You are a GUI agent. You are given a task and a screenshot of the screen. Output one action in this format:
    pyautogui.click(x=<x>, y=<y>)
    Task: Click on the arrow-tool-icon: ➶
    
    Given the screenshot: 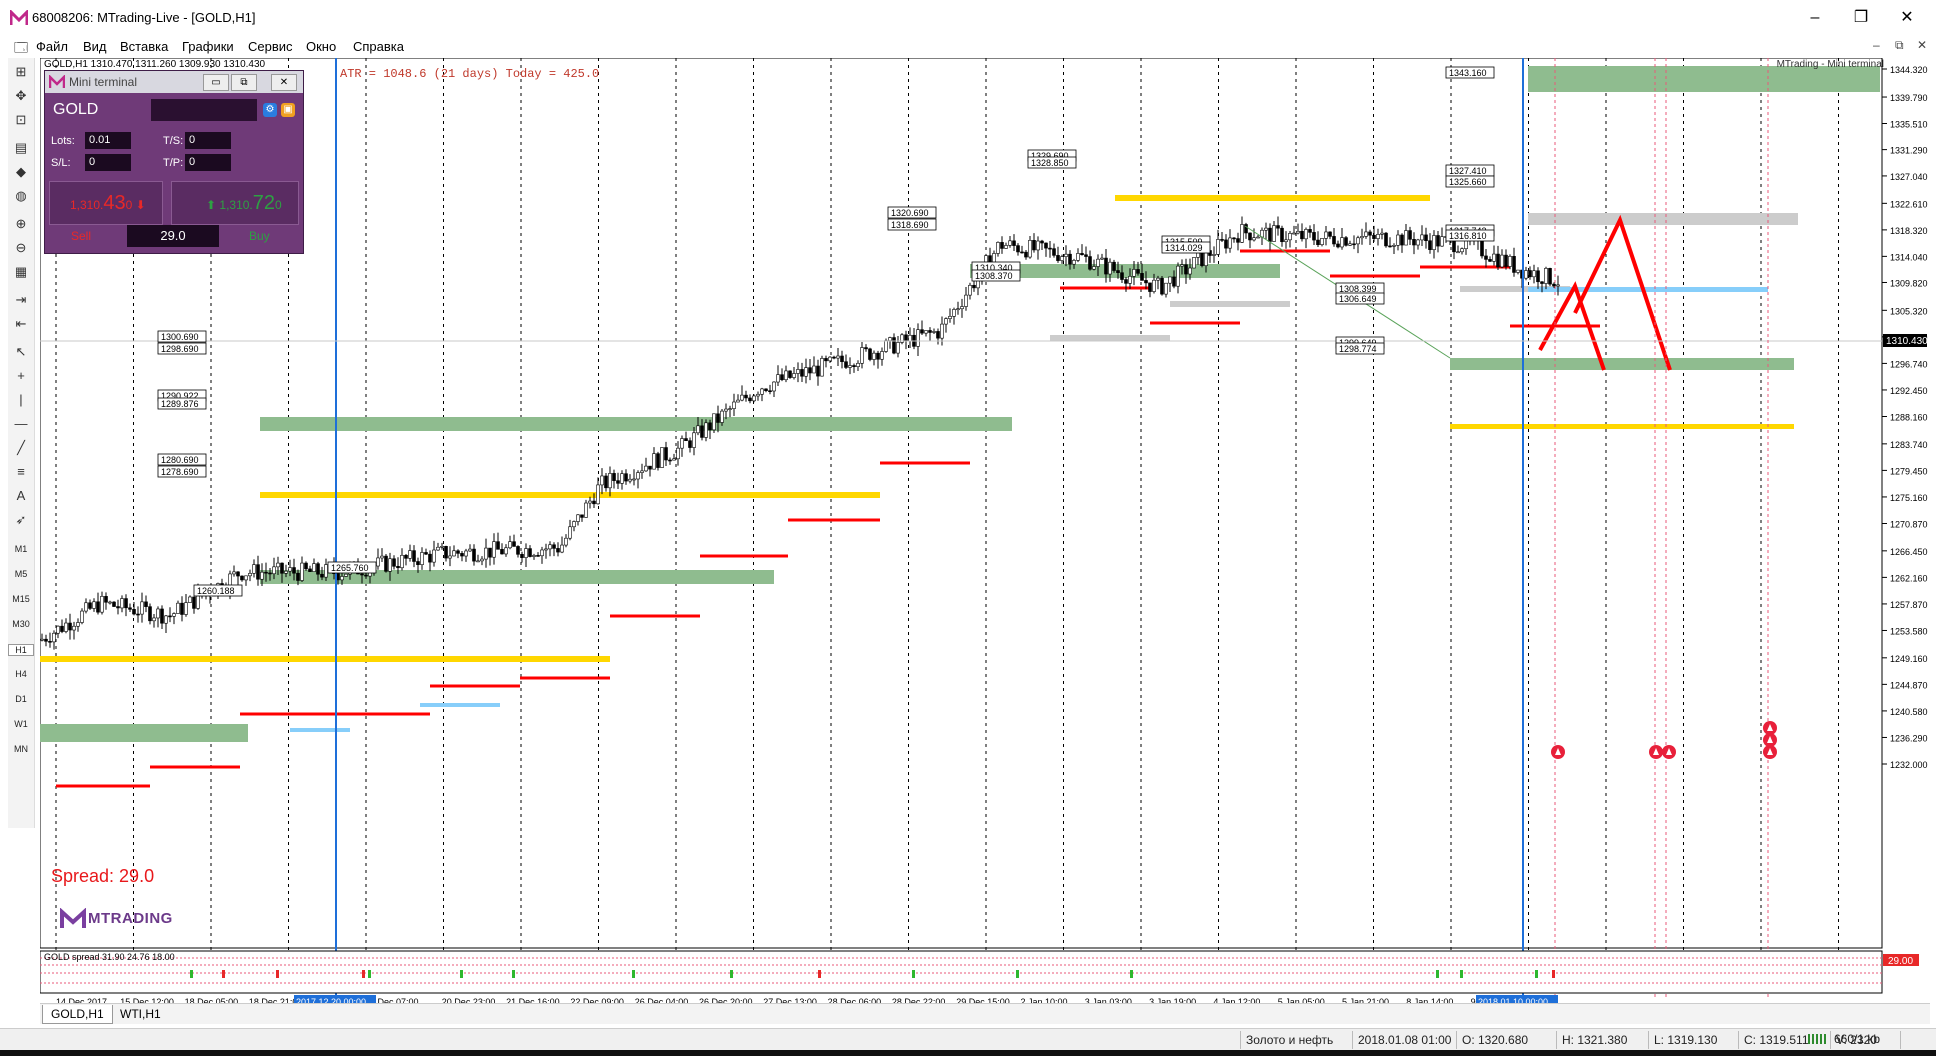 What is the action you would take?
    pyautogui.click(x=21, y=519)
    